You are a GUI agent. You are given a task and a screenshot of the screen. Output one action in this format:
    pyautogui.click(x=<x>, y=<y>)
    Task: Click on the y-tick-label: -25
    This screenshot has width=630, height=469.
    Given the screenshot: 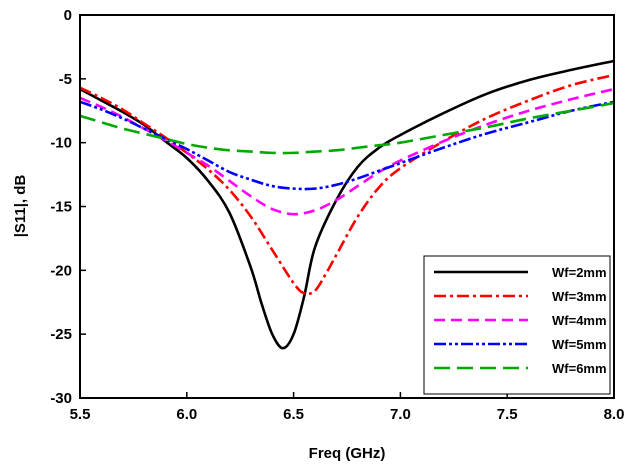 What is the action you would take?
    pyautogui.click(x=61, y=334)
    